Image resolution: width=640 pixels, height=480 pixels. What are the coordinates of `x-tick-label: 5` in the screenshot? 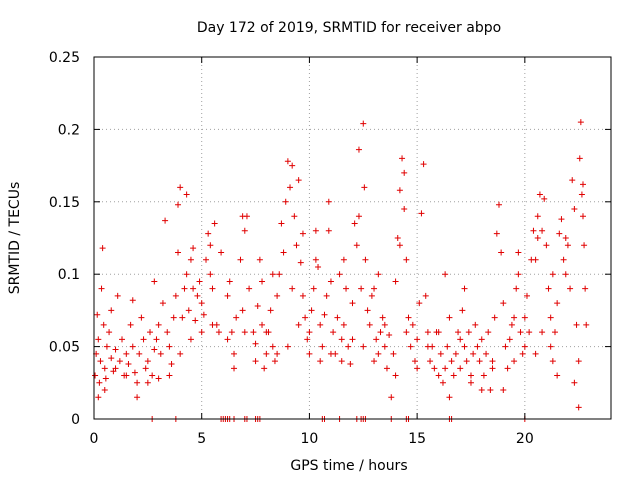 It's located at (201, 439).